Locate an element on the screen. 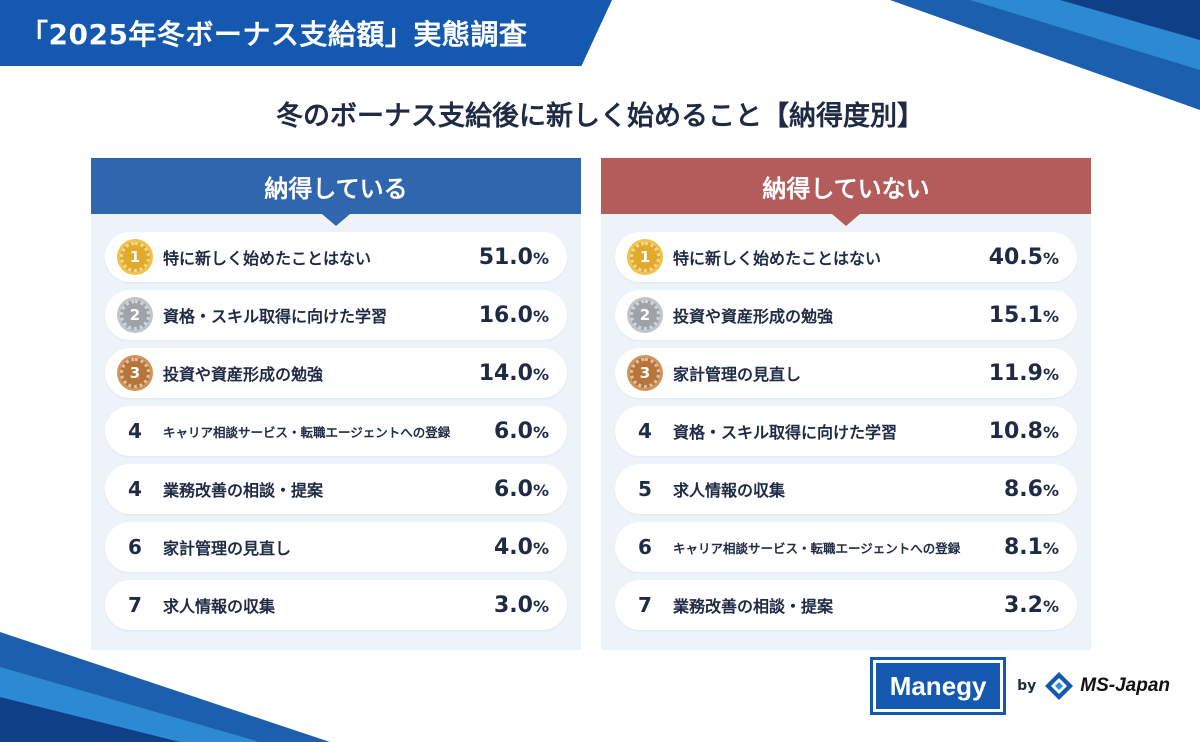  percentage-value: 11.9% is located at coordinates (1024, 373).